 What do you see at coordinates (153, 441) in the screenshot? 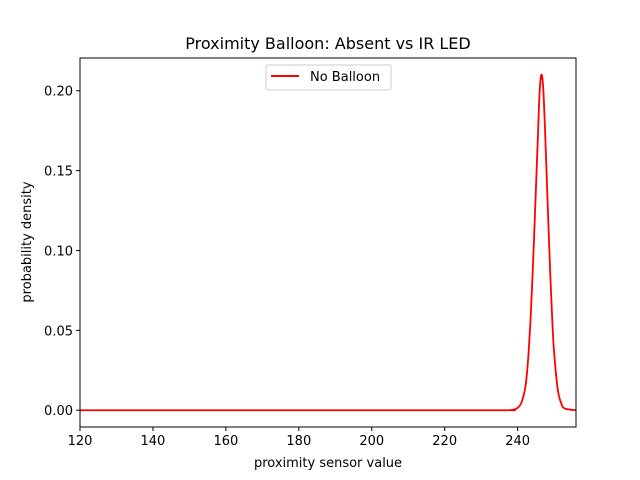
I see `x-tick-label: 140` at bounding box center [153, 441].